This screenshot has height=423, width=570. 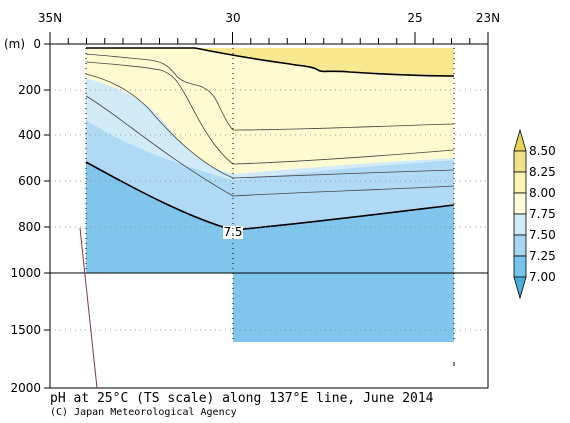 What do you see at coordinates (542, 193) in the screenshot?
I see `colorbar-label: 8.00` at bounding box center [542, 193].